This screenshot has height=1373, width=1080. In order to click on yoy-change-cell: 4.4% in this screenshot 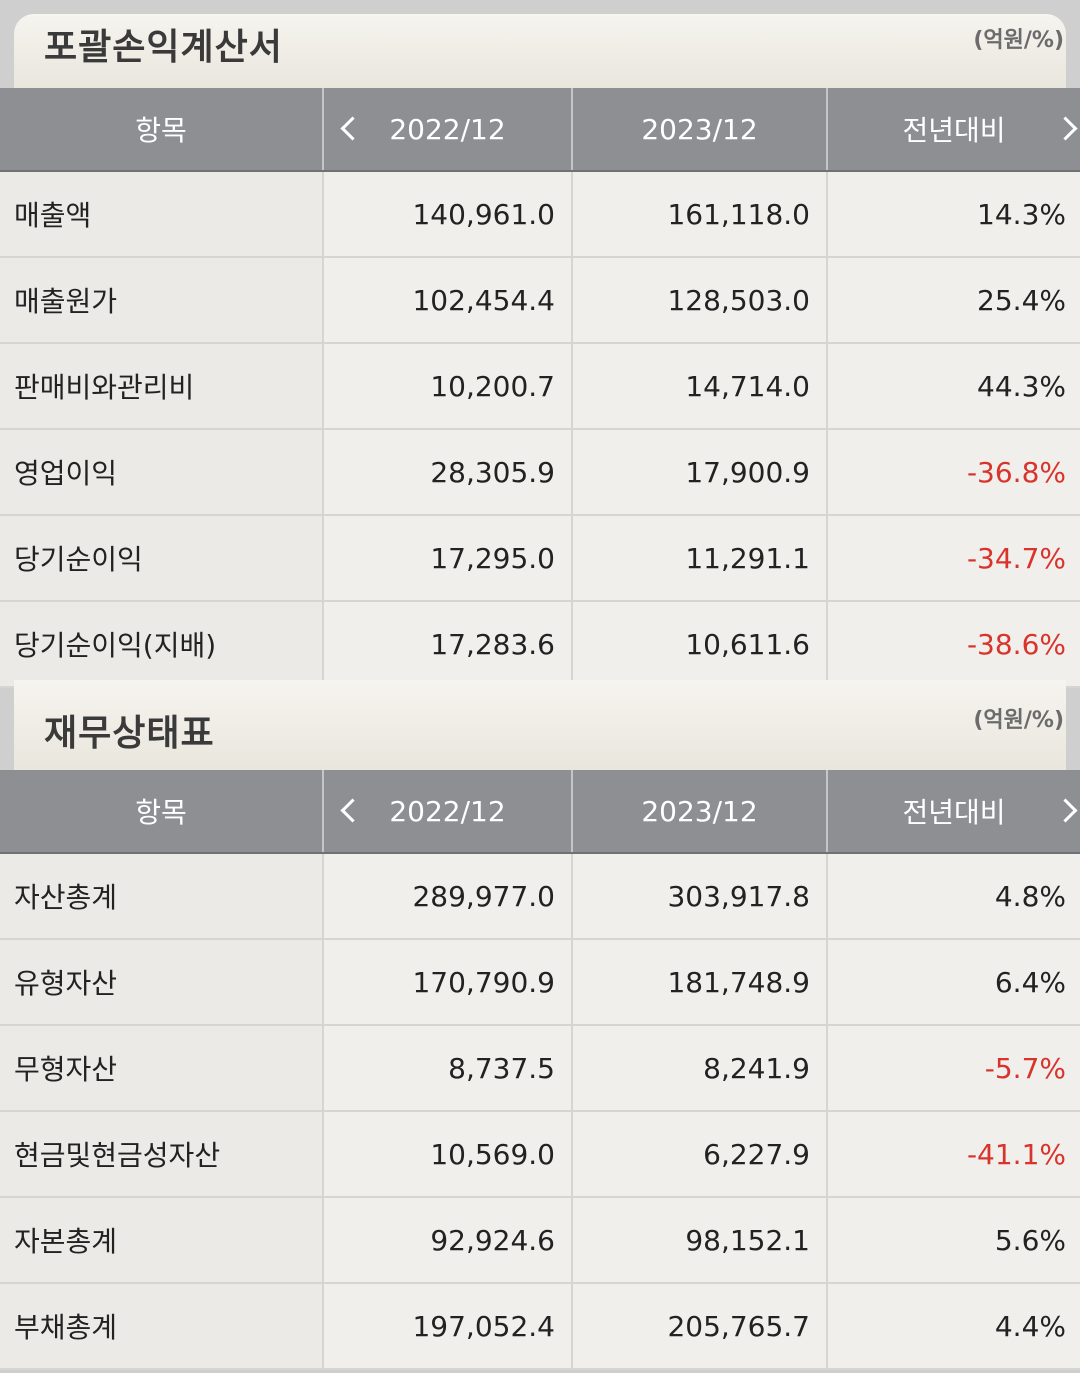, I will do `click(954, 1326)`.